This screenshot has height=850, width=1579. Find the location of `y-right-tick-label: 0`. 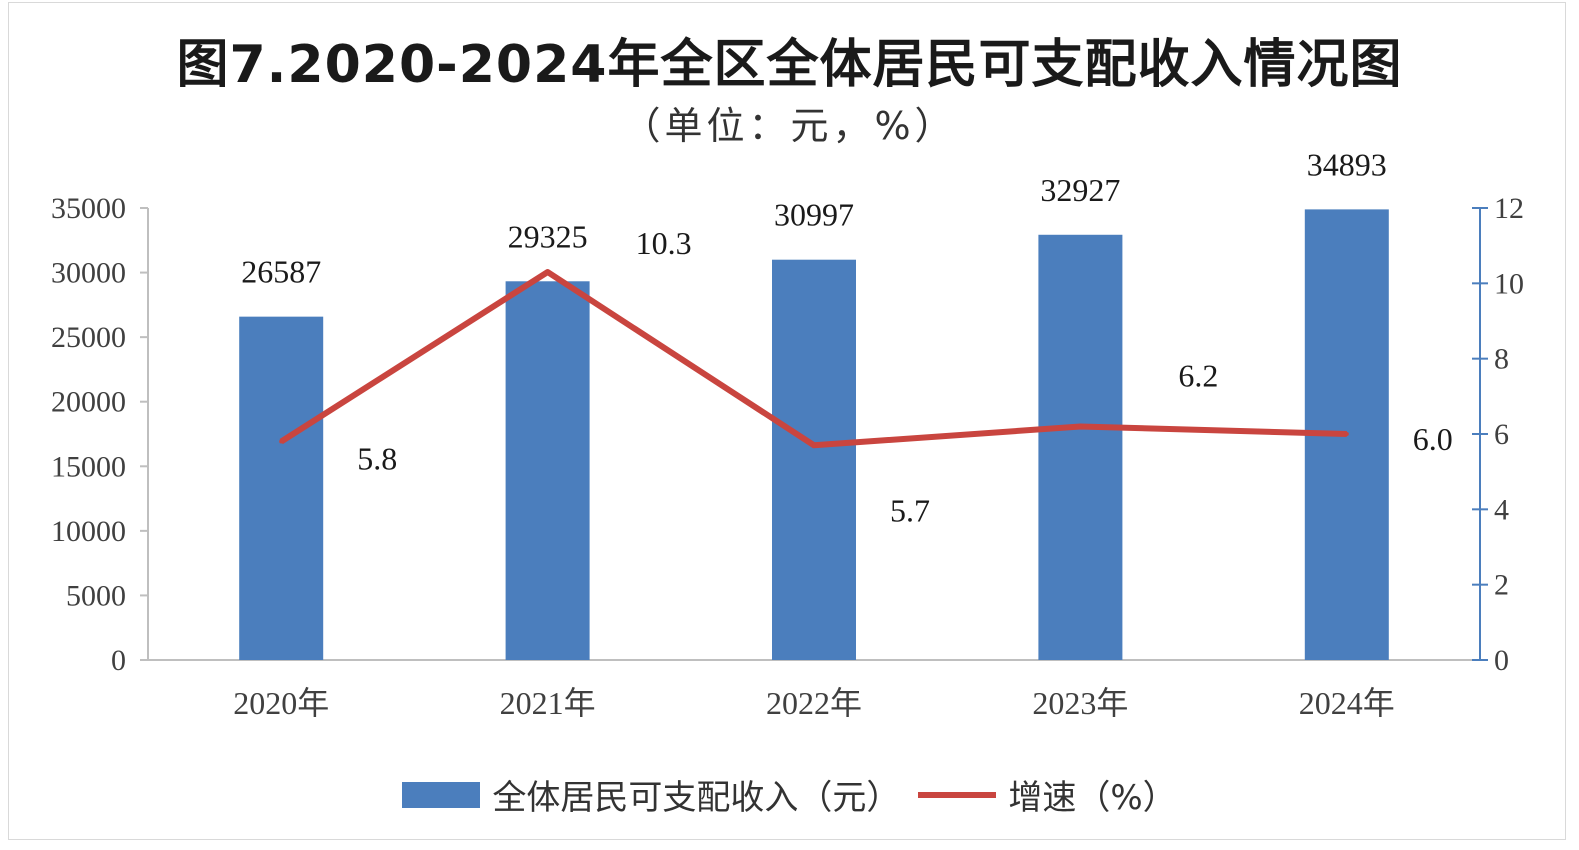

y-right-tick-label: 0 is located at coordinates (1501, 660).